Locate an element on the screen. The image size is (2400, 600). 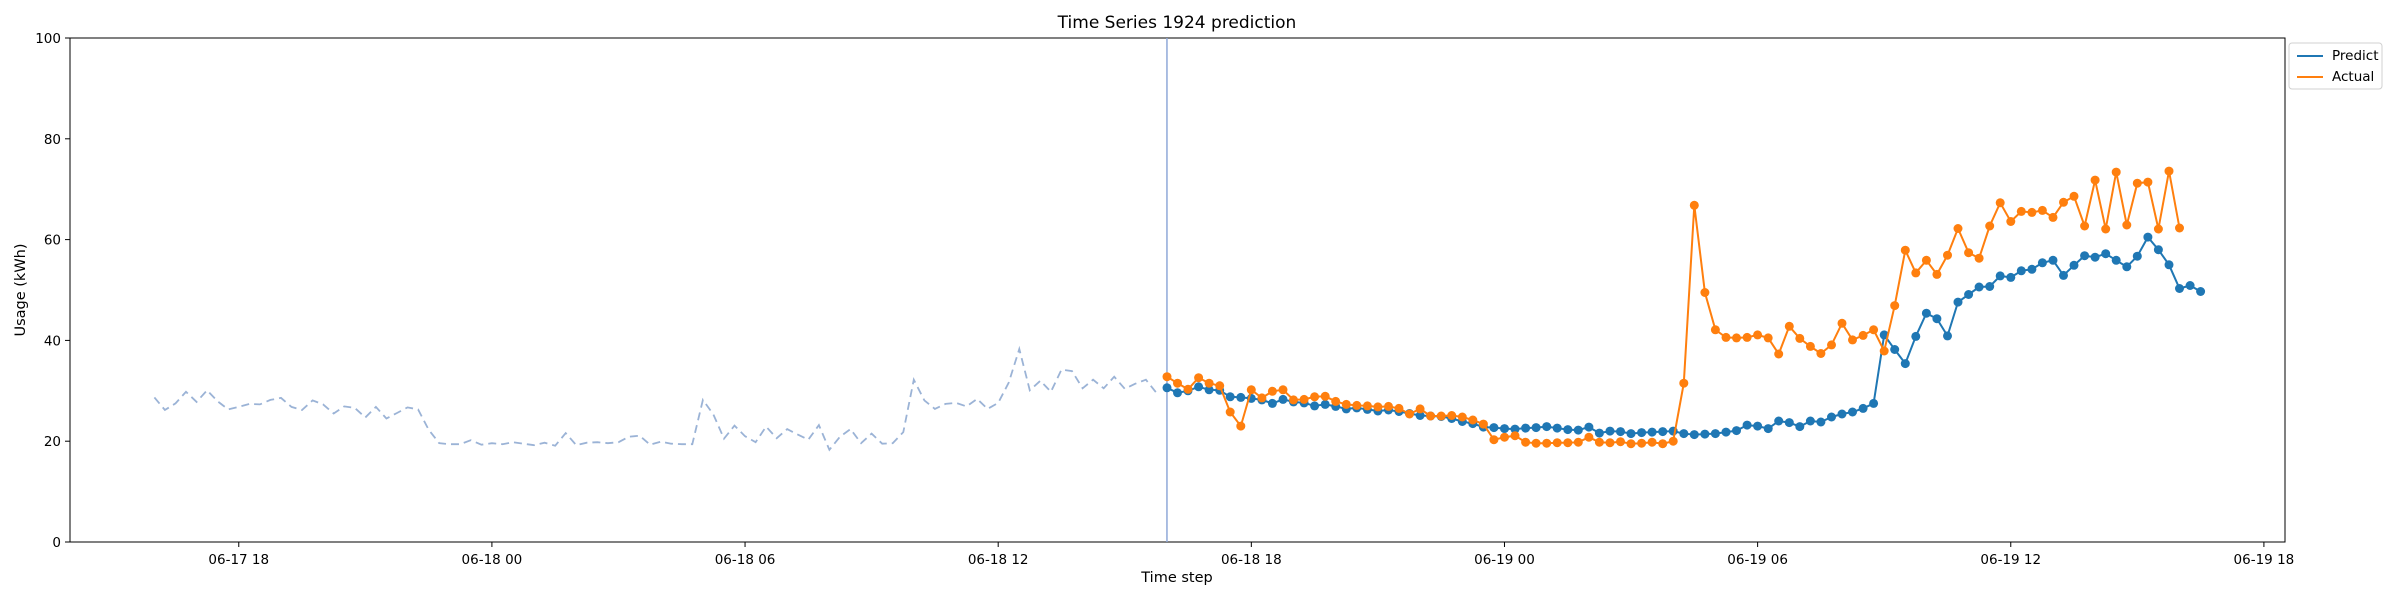
x-tick-label: 06-19 06 is located at coordinates (1757, 560).